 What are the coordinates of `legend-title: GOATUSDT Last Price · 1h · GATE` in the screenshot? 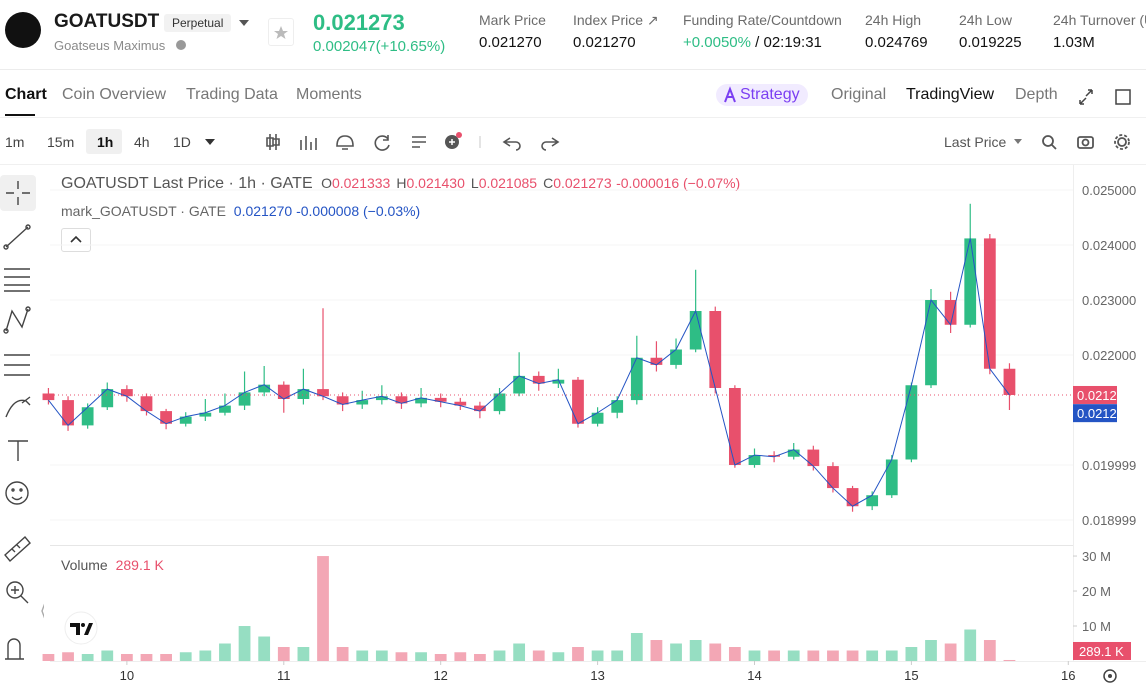 It's located at (187, 183).